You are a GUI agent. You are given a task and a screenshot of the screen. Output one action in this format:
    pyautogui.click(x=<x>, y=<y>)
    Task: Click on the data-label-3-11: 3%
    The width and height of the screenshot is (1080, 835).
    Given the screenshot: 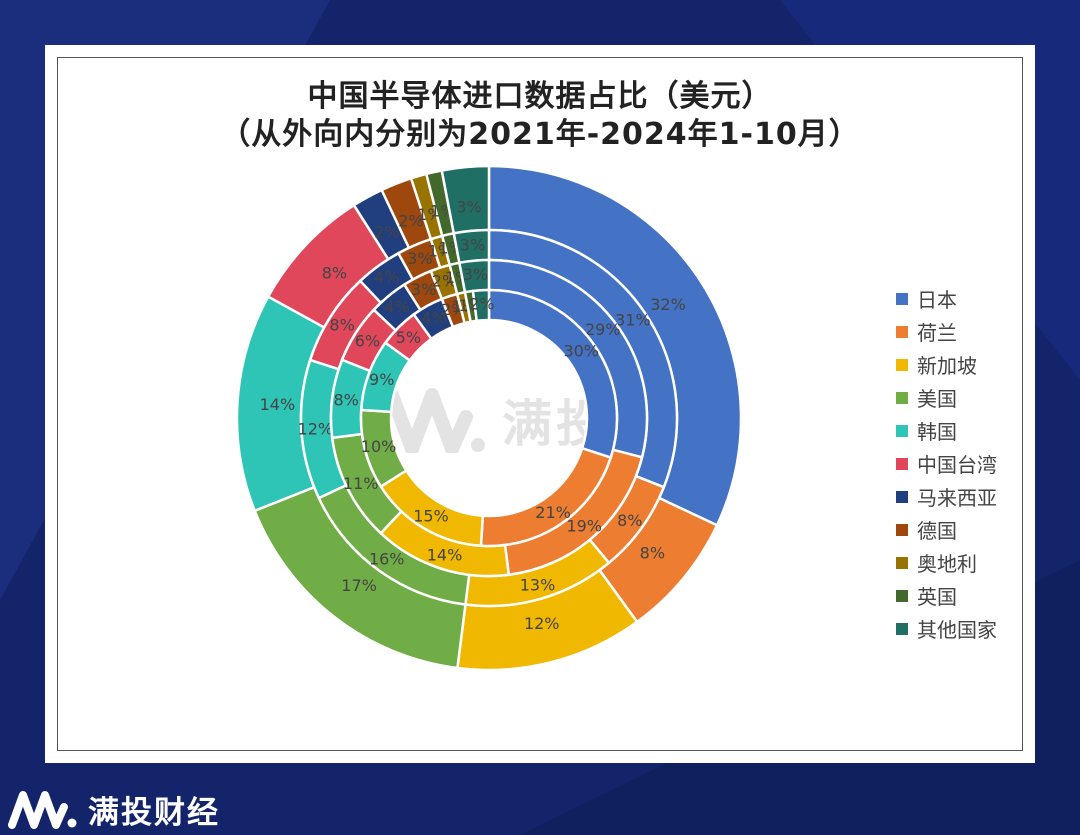 What is the action you would take?
    pyautogui.click(x=475, y=274)
    